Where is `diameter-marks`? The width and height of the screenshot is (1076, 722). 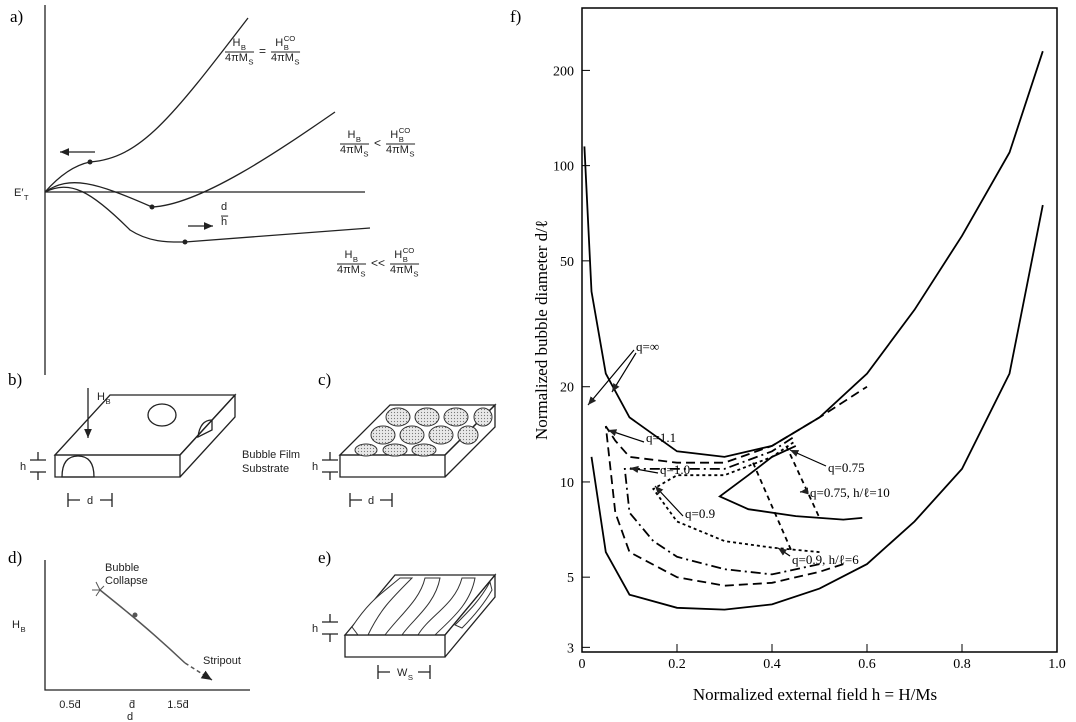 diameter-marks is located at coordinates (90, 500).